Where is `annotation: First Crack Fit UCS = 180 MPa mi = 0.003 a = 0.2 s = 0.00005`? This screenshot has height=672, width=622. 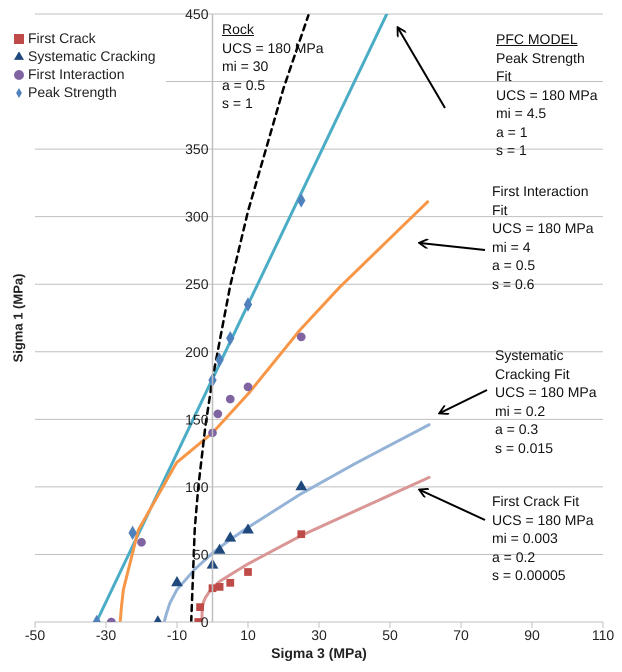 annotation: First Crack Fit UCS = 180 MPa mi = 0.003 a = 0.2 s = 0.00005 is located at coordinates (543, 538).